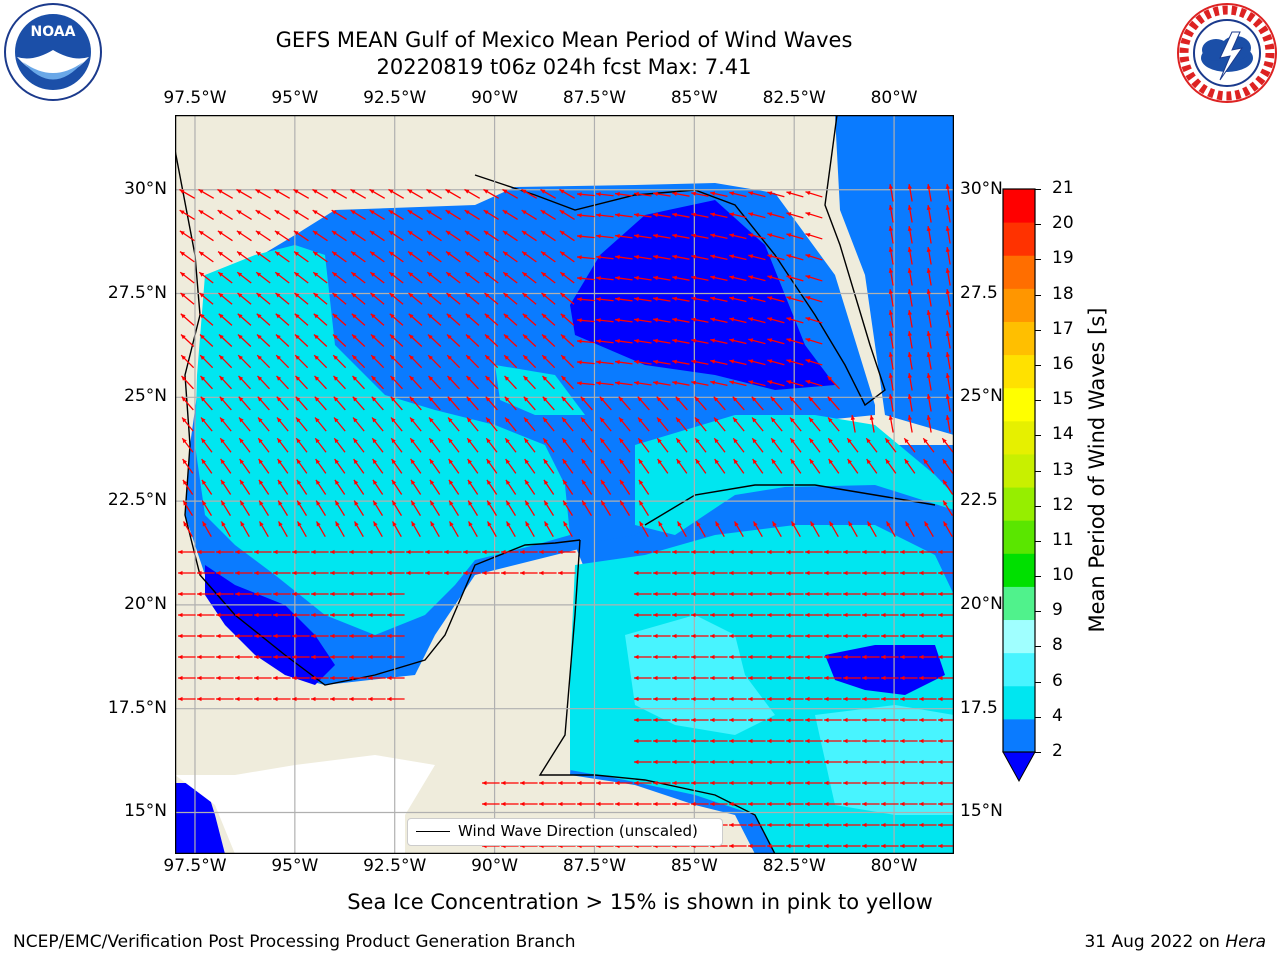 The height and width of the screenshot is (960, 1280). Describe the element at coordinates (1175, 942) in the screenshot. I see `date-stamp: 31 Aug 2022 on Hera` at that location.